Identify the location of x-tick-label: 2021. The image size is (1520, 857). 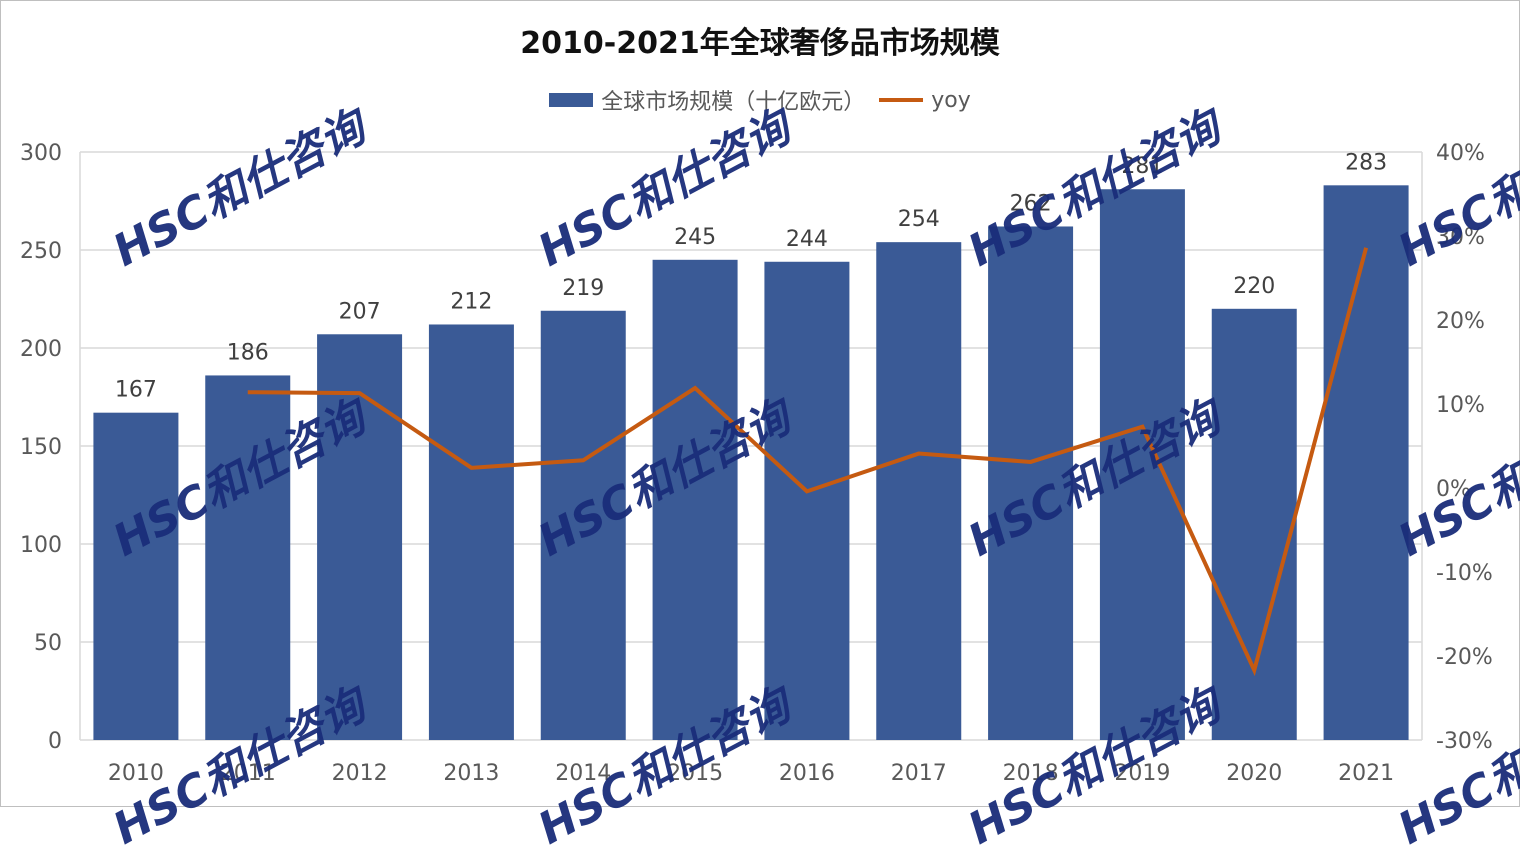
(1366, 773).